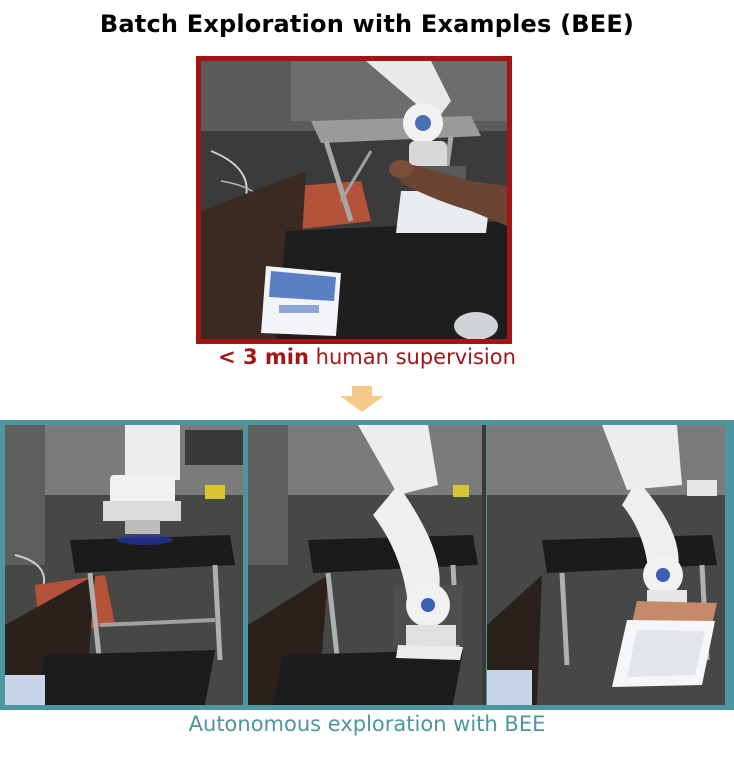 This screenshot has height=757, width=734. Describe the element at coordinates (362, 399) in the screenshot. I see `down-arrow-icon` at that location.